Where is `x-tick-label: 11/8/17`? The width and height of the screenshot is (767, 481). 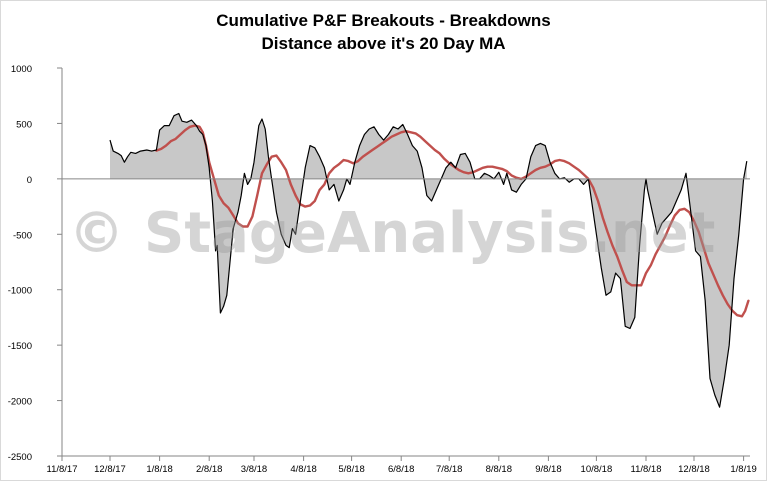
x-tick-label: 11/8/17 is located at coordinates (62, 469).